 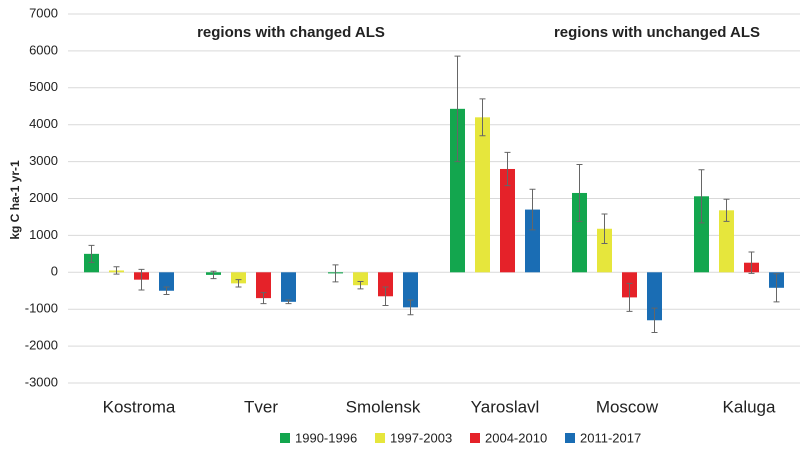 What do you see at coordinates (41, 381) in the screenshot?
I see `y-tick-label: -3000` at bounding box center [41, 381].